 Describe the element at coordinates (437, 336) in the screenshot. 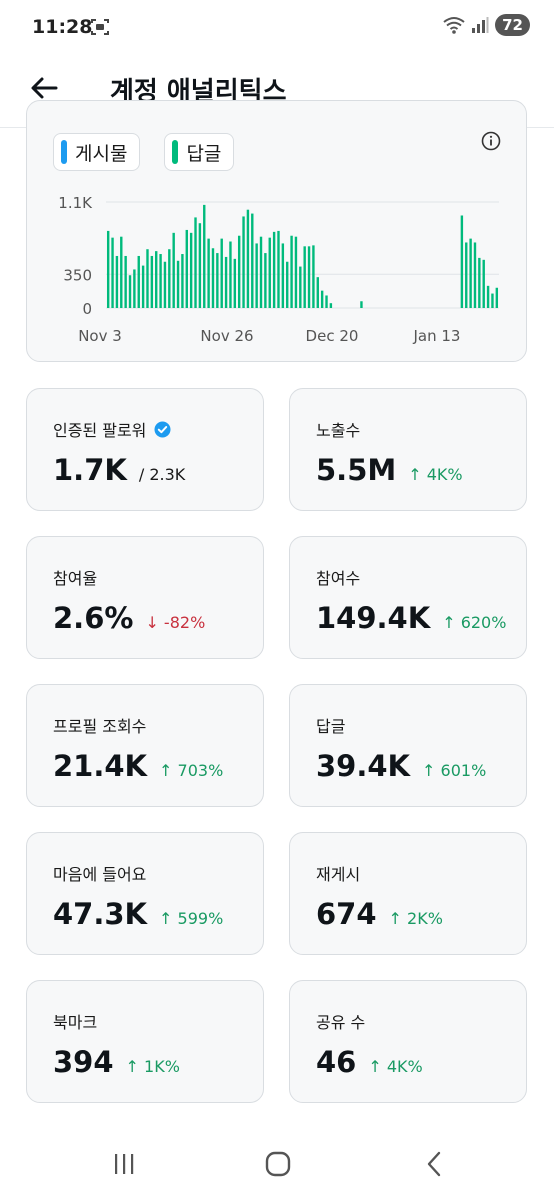

I see `x-tick-label: Jan 13` at that location.